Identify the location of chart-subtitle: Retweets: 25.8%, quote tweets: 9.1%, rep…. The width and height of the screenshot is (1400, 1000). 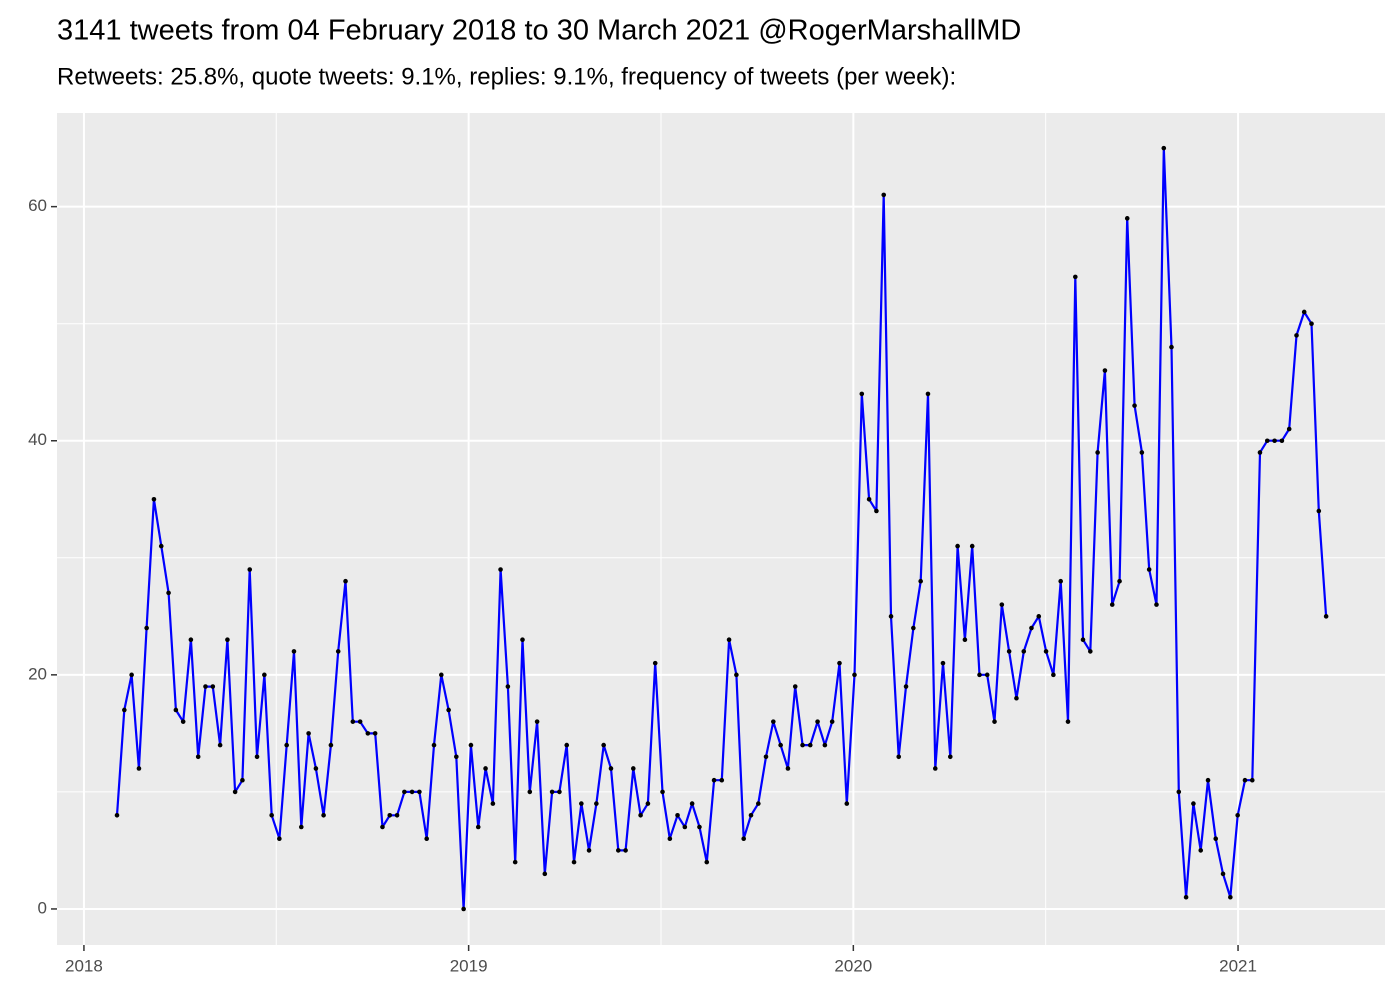
(506, 76).